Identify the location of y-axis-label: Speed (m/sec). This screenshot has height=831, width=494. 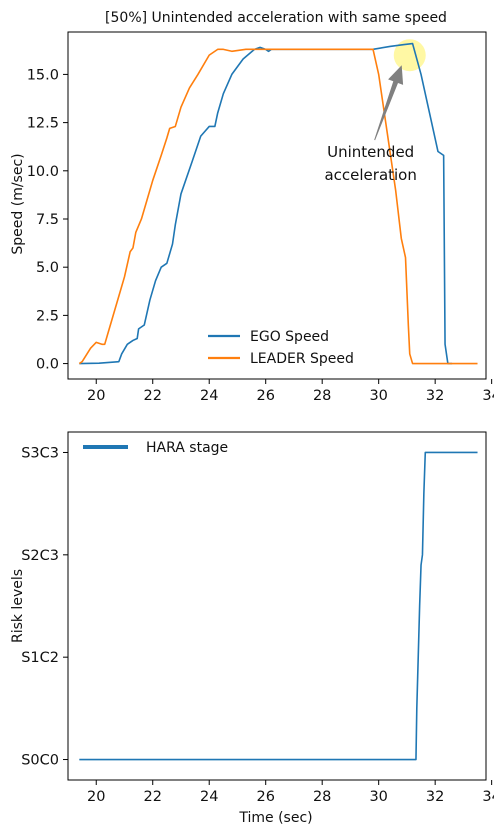
(18, 203).